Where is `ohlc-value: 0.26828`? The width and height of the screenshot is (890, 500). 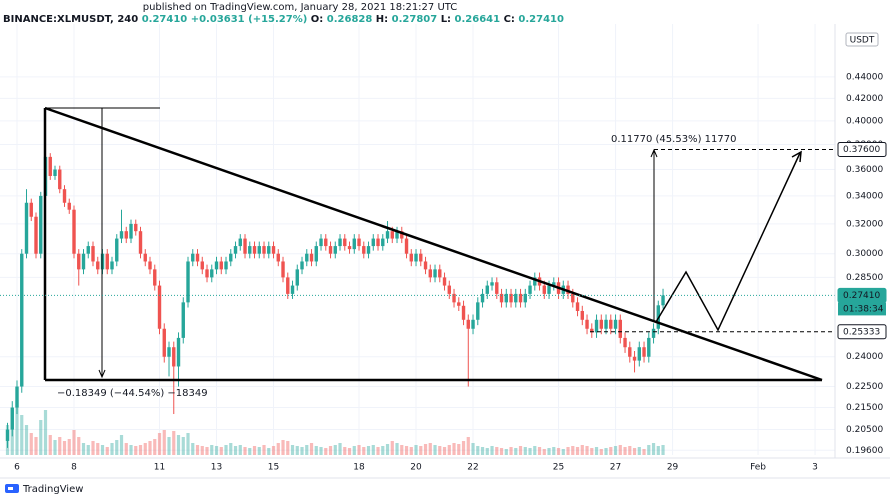 ohlc-value: 0.26828 is located at coordinates (350, 19).